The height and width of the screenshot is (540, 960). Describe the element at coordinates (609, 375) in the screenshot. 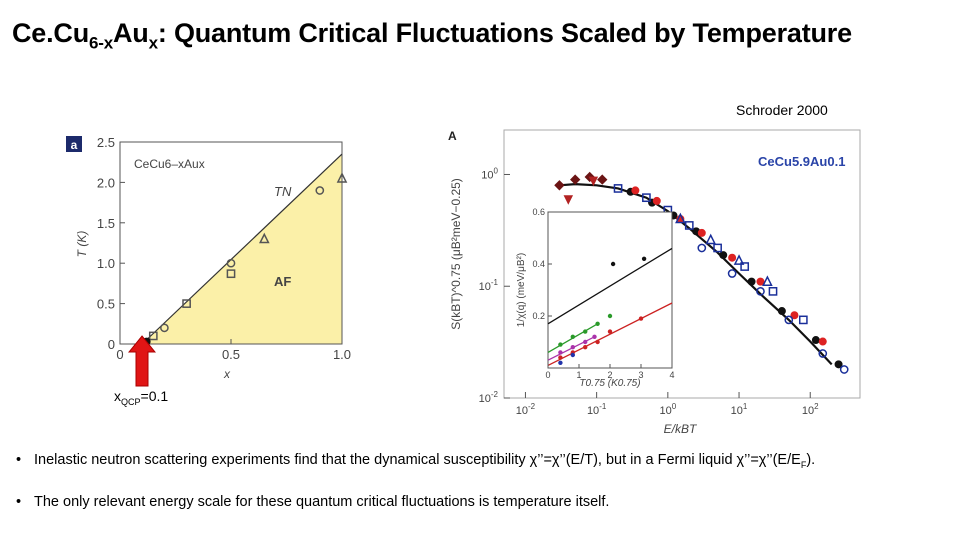

I see `inset-x-tick-label: 2` at that location.